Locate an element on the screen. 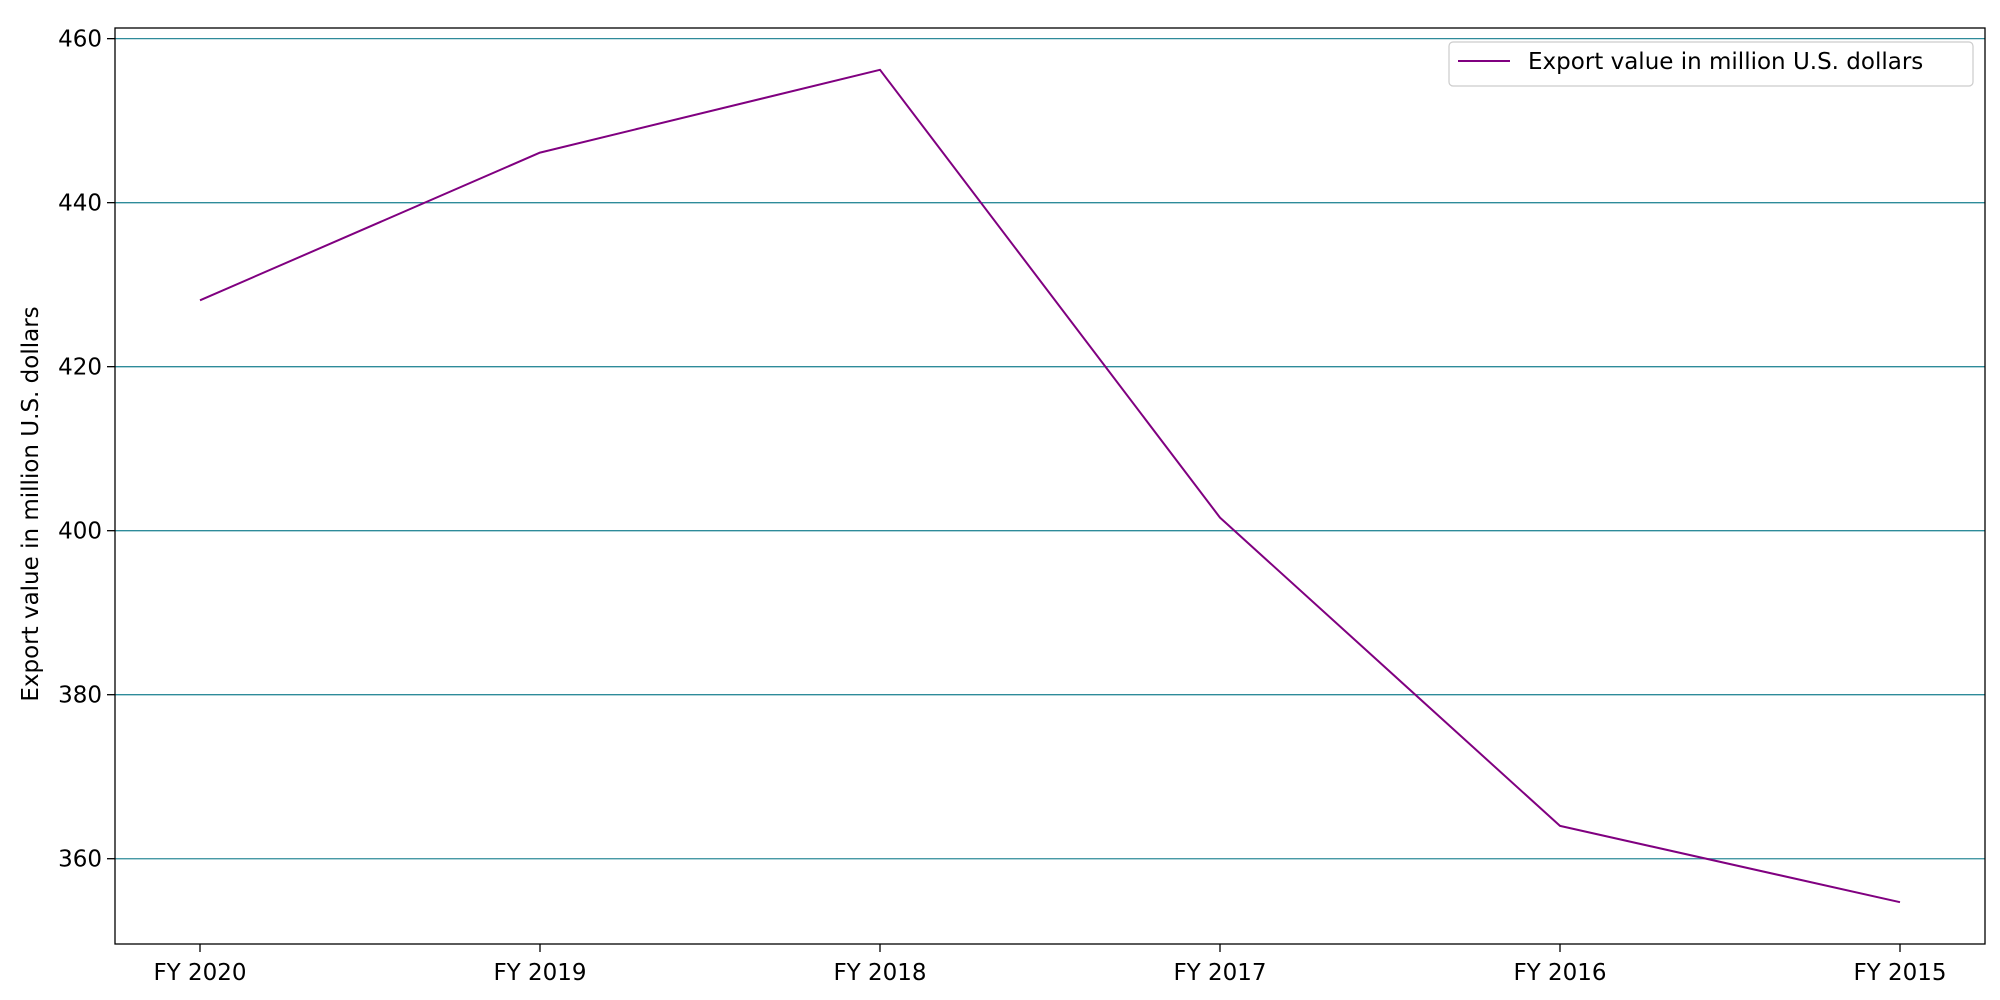 This screenshot has width=2000, height=1000. x-tick-label-2: FY 2018 is located at coordinates (879, 973).